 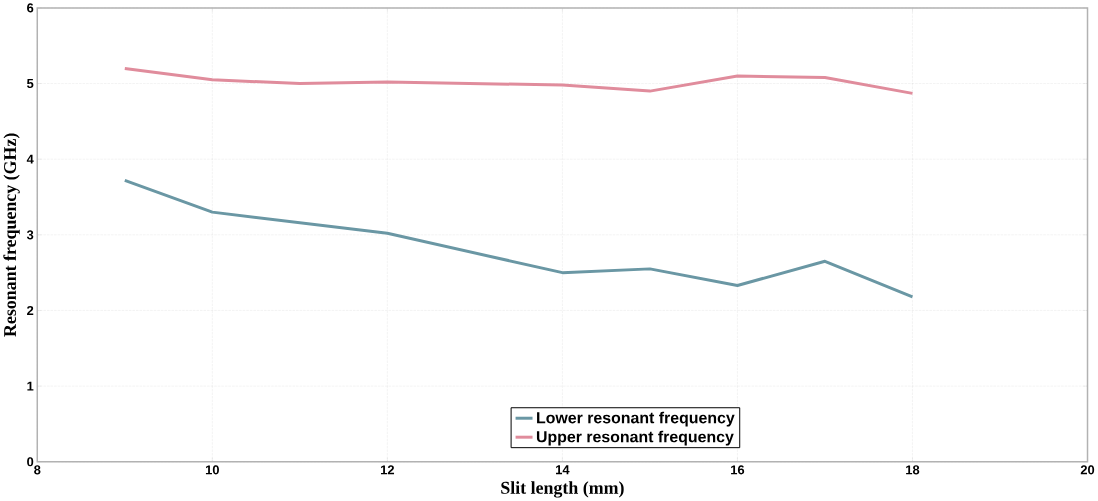 What do you see at coordinates (1087, 470) in the screenshot?
I see `x-tick-label: 20` at bounding box center [1087, 470].